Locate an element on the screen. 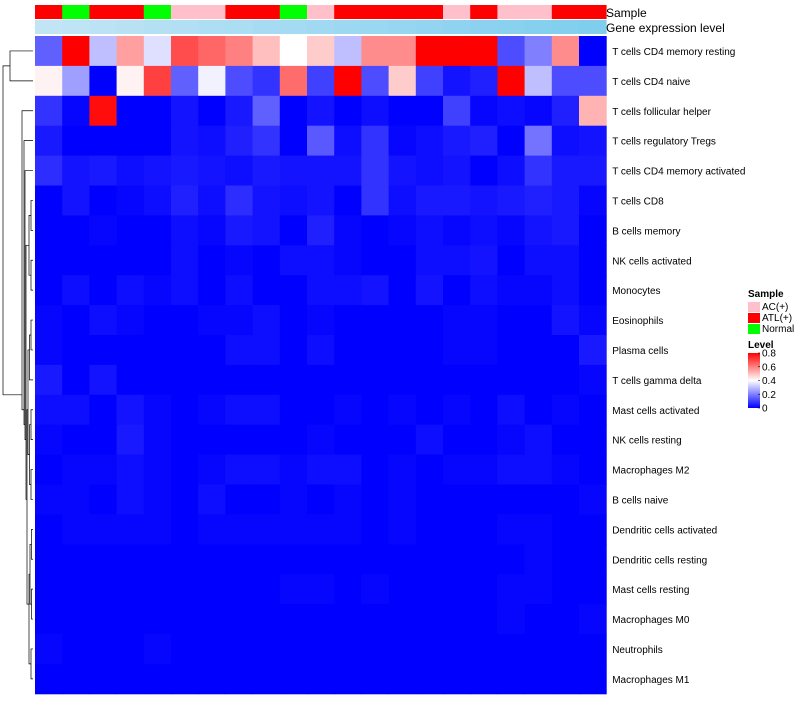 The height and width of the screenshot is (705, 800). legend-swatch-normal is located at coordinates (754, 329).